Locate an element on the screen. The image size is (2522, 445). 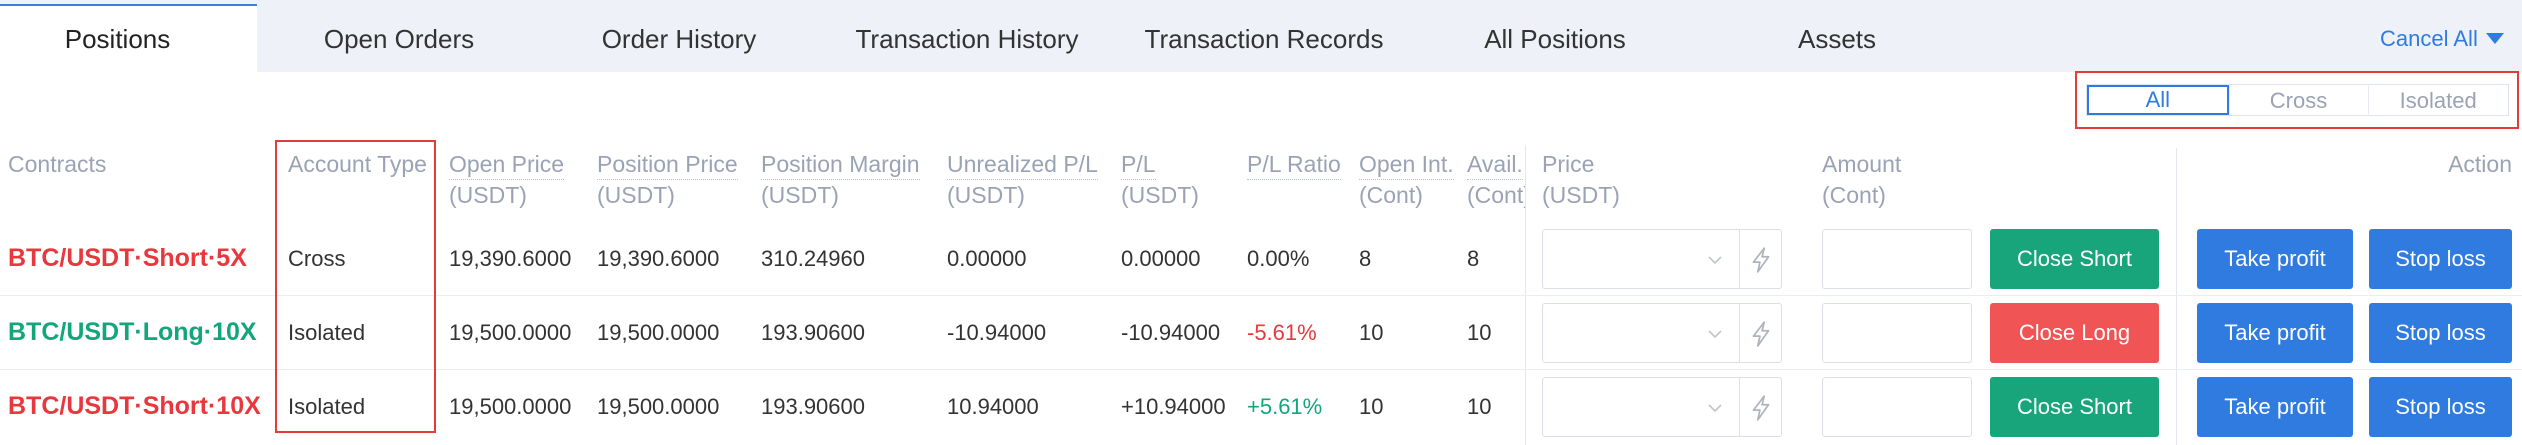
header-position-margin-label: Position Margin is located at coordinates (840, 164).